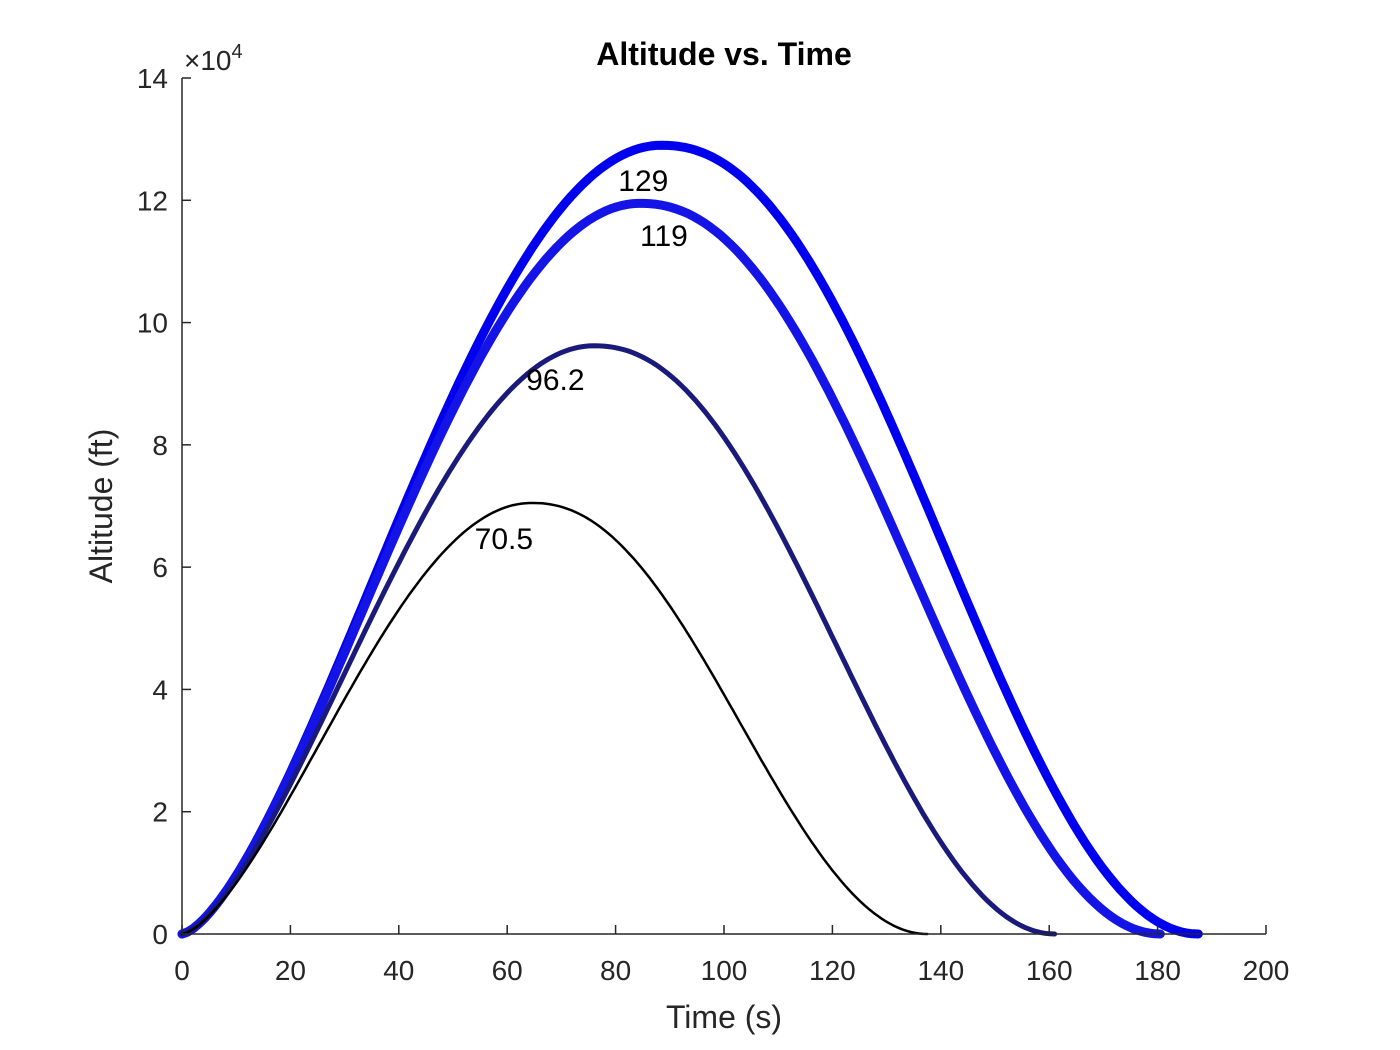  What do you see at coordinates (160, 445) in the screenshot?
I see `y-tick-label: 8` at bounding box center [160, 445].